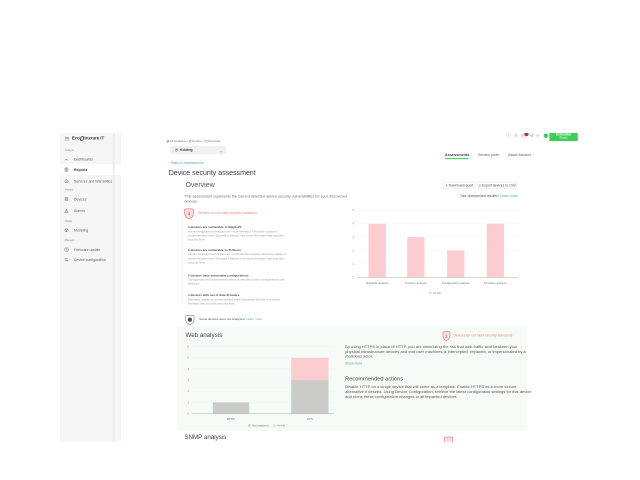 Image resolution: width=640 pixels, height=480 pixels. I want to click on svg-text: Not analyzed, so click(260, 426).